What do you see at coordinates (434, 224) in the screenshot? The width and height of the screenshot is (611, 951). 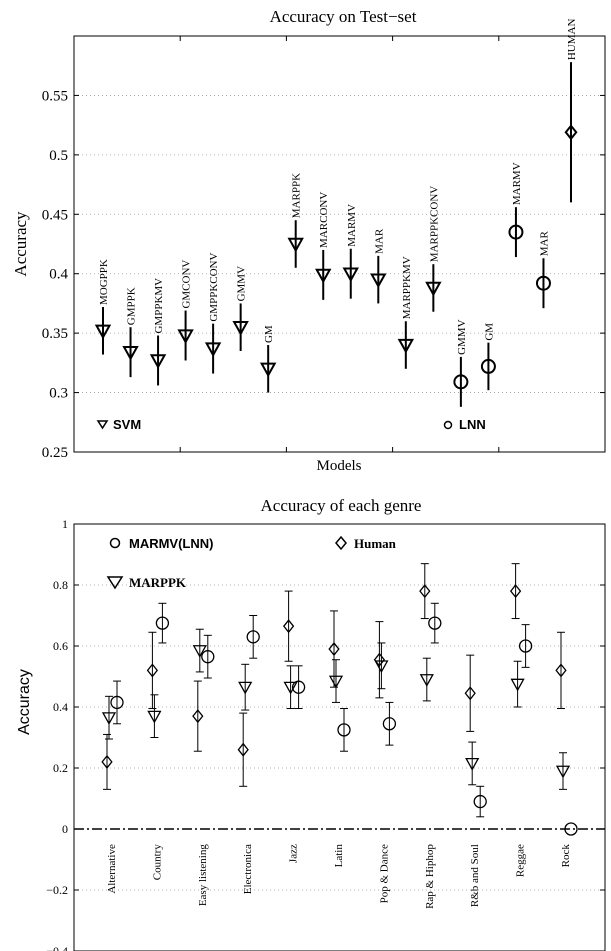 I see `top-point-label: MARPPKCONV` at bounding box center [434, 224].